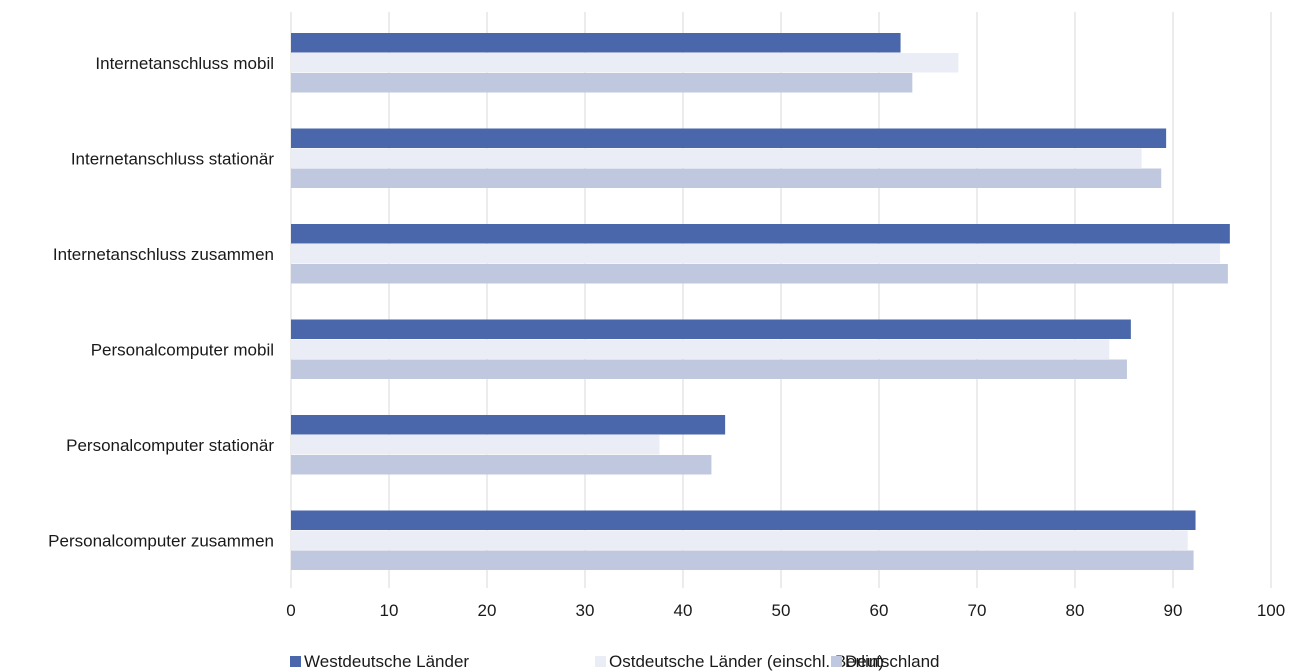 Image resolution: width=1299 pixels, height=672 pixels. What do you see at coordinates (487, 610) in the screenshot?
I see `x-tick-label-20: 20` at bounding box center [487, 610].